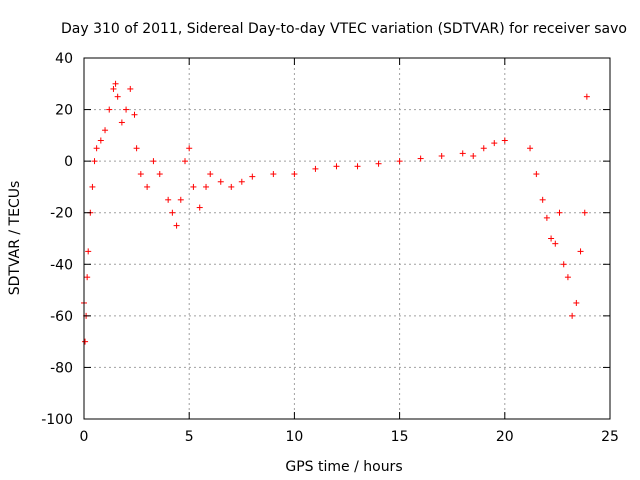  I want to click on x-axis-label: GPS time / hours, so click(343, 467).